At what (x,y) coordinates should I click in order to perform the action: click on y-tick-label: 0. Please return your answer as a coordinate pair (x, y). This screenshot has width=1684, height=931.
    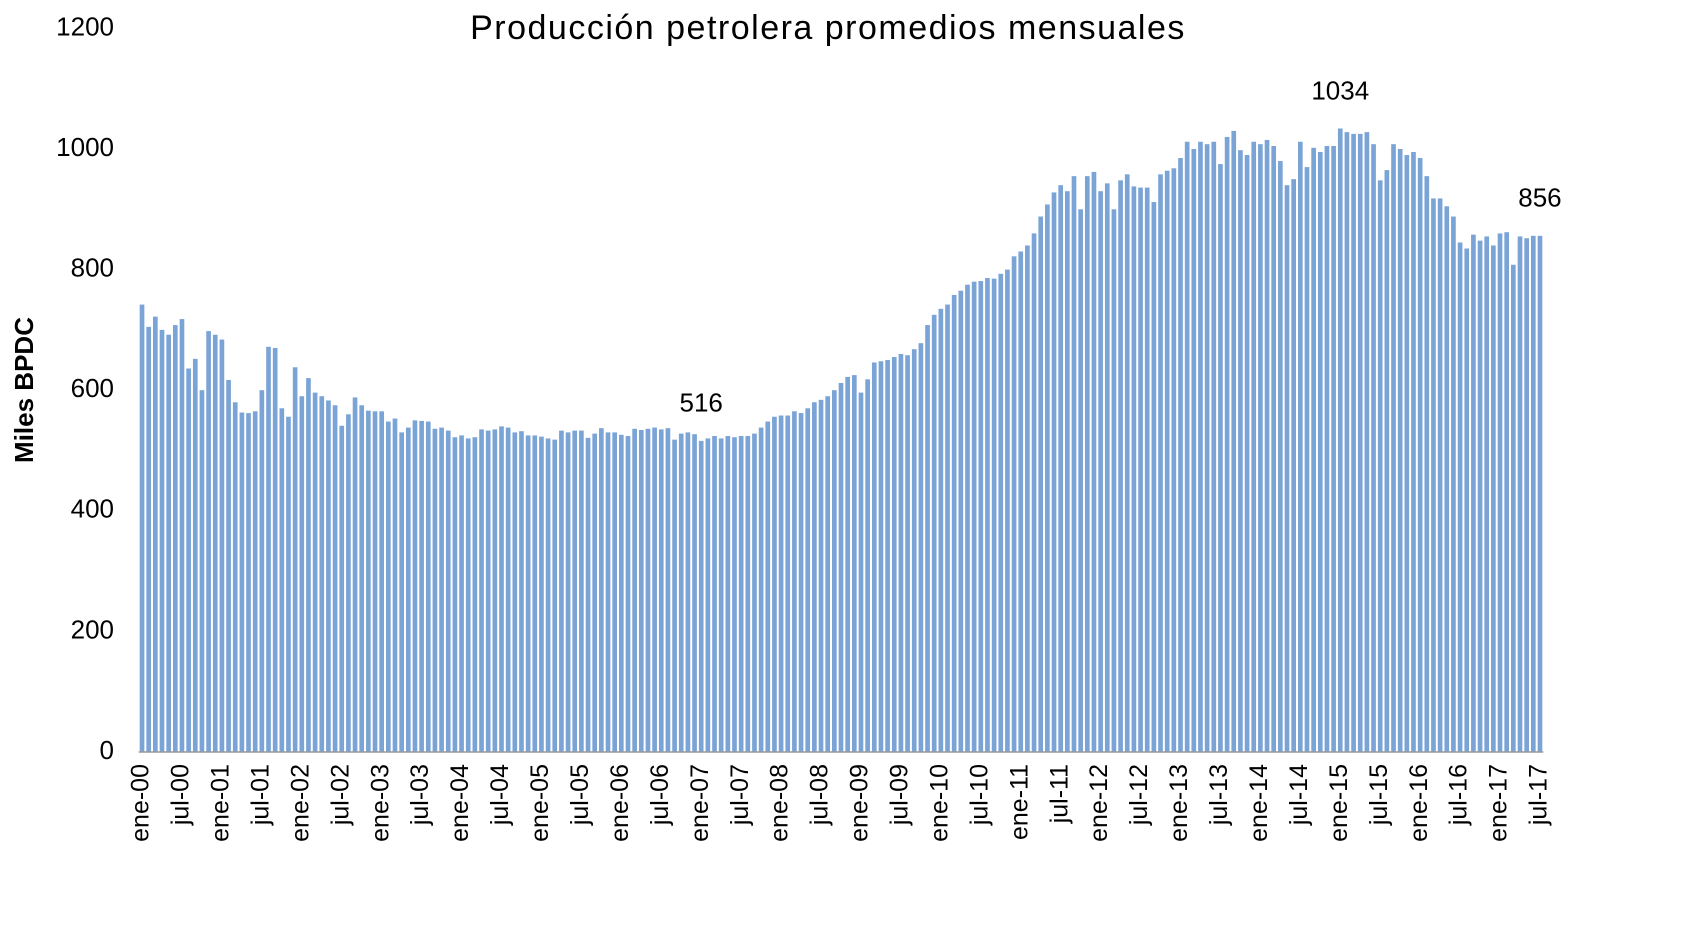
    Looking at the image, I should click on (107, 750).